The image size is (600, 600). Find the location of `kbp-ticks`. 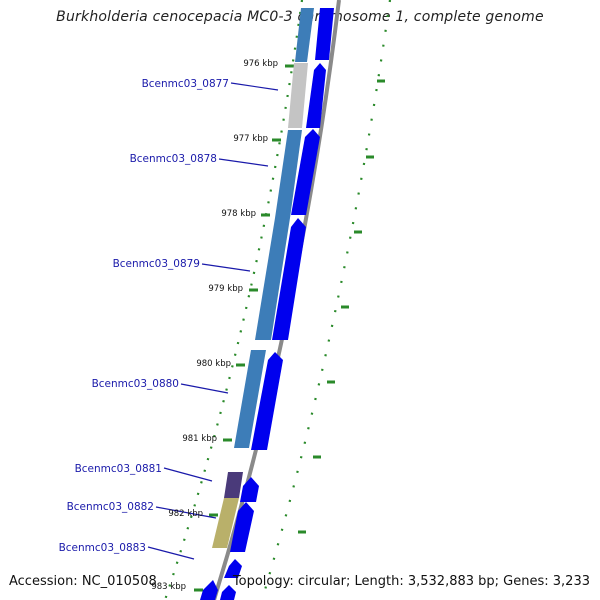

kbp-ticks is located at coordinates (244, 328).